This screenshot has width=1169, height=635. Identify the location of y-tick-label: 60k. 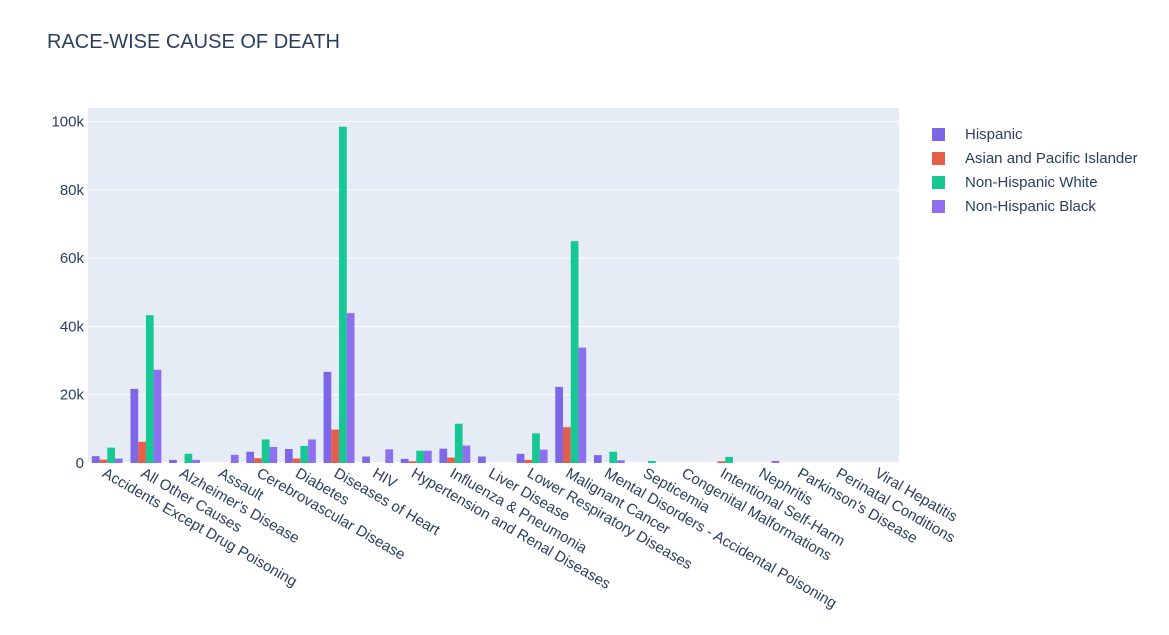
(72, 258).